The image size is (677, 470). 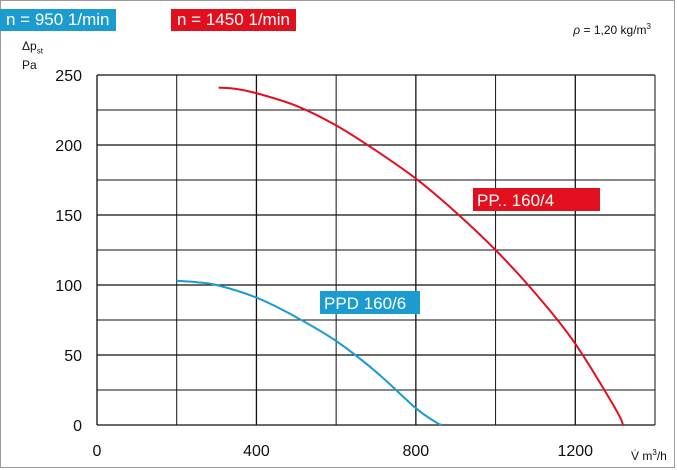 I want to click on x-tick-label: 800, so click(x=416, y=451).